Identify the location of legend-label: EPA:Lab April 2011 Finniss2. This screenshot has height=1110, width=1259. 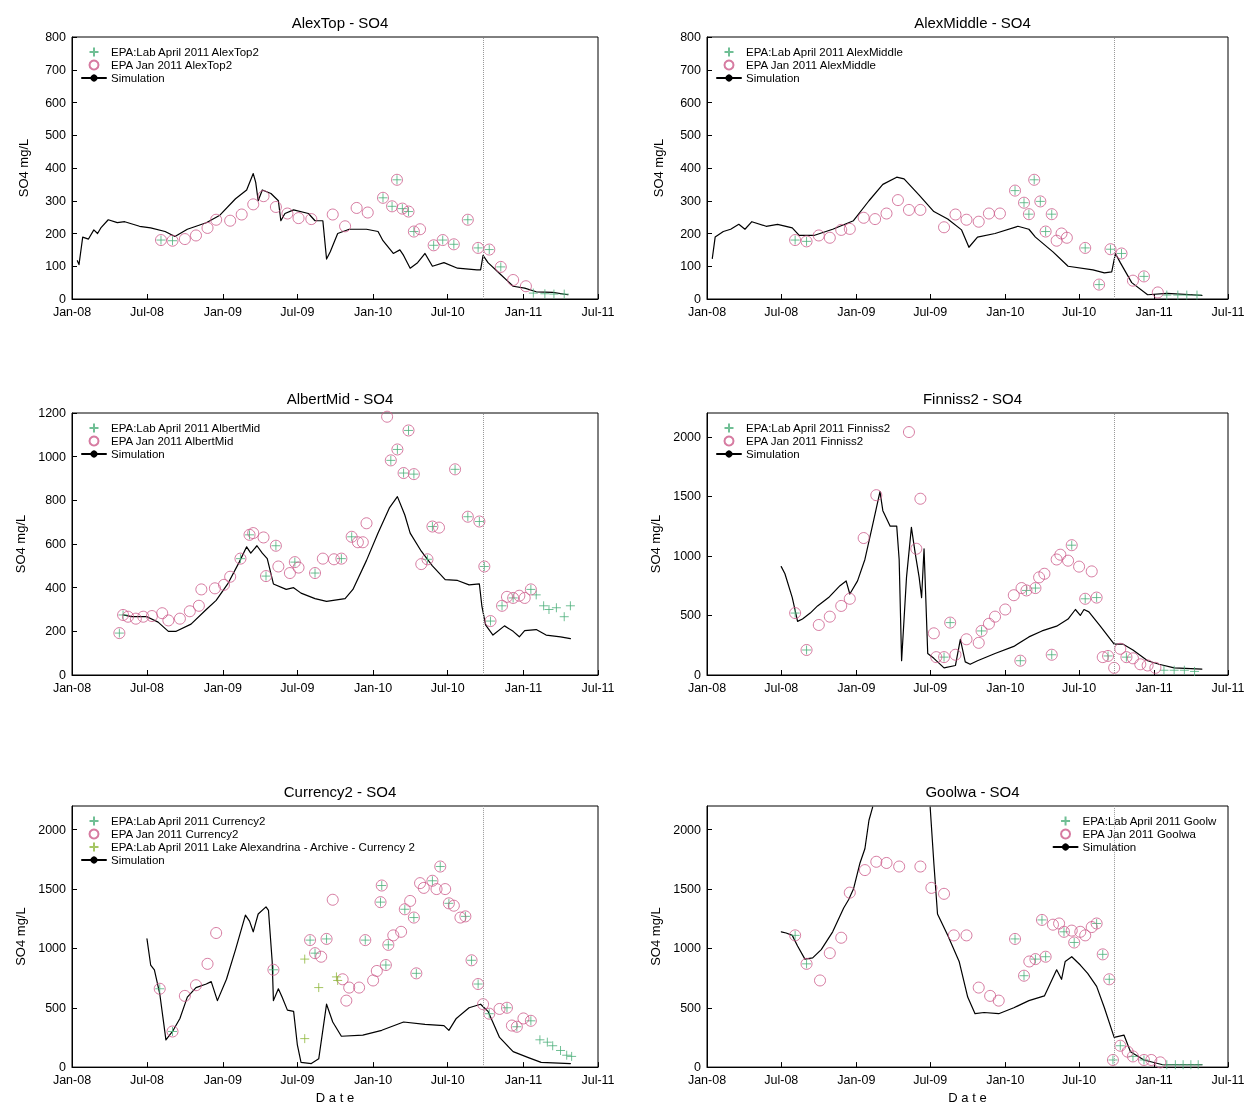
(818, 428).